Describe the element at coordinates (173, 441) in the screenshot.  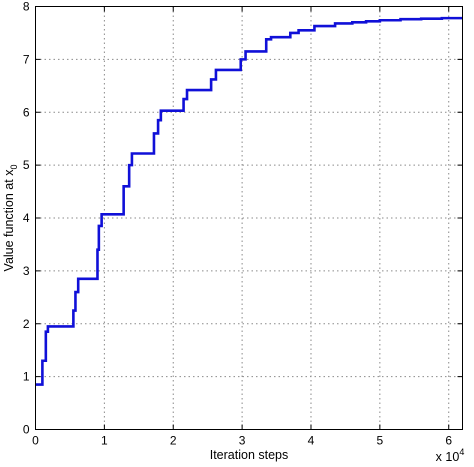
I see `x-tick-label: 2` at that location.